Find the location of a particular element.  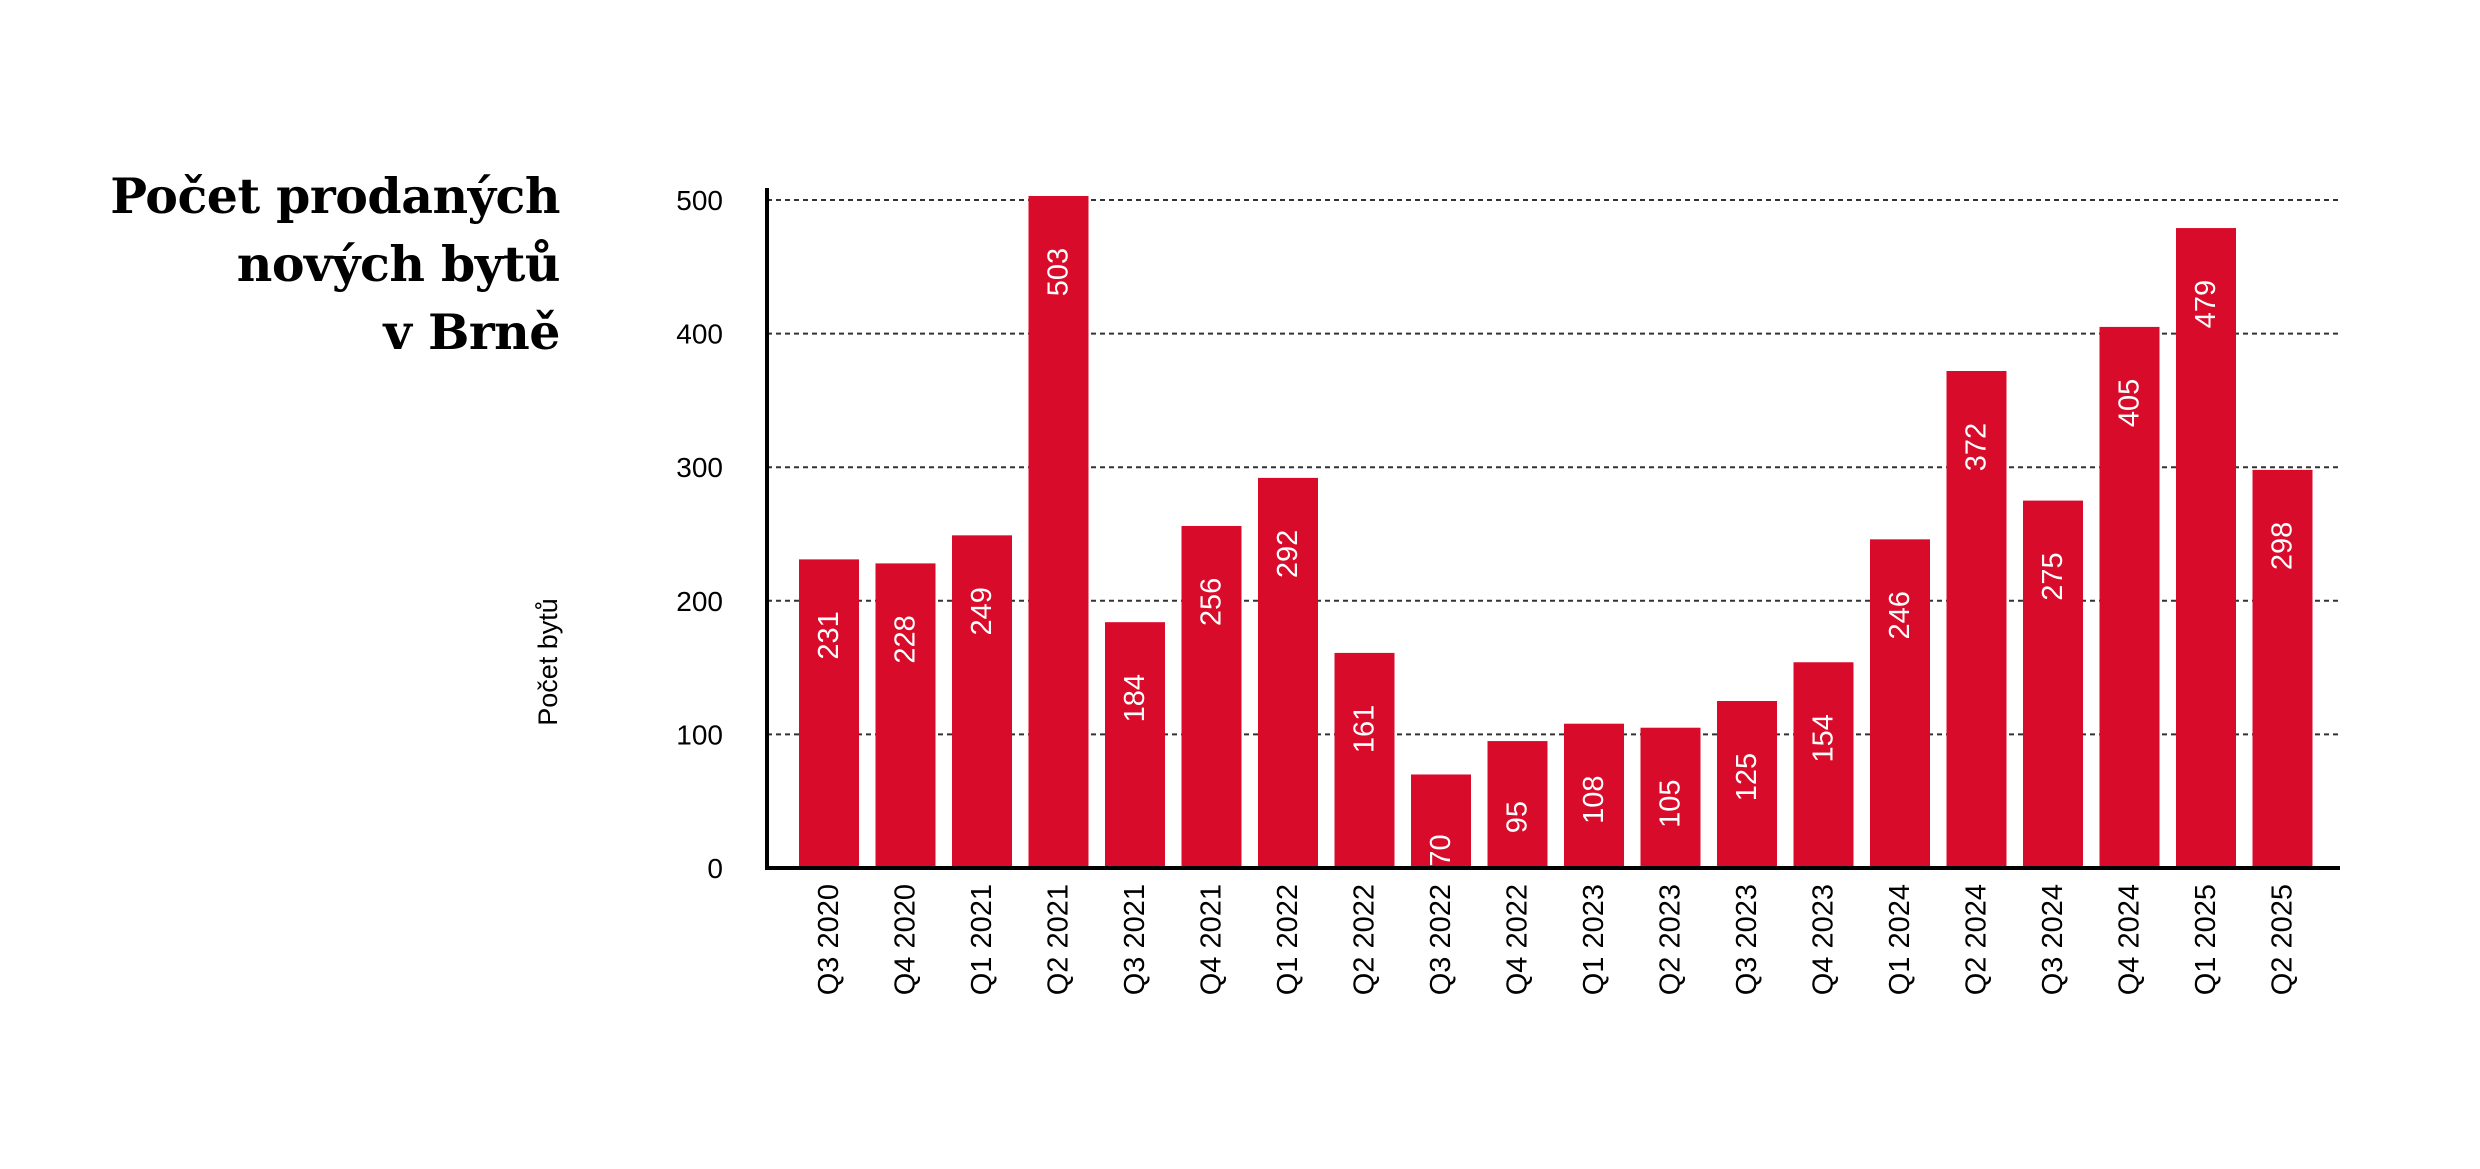

x-tick-label: Q1 2022 is located at coordinates (1288, 939).